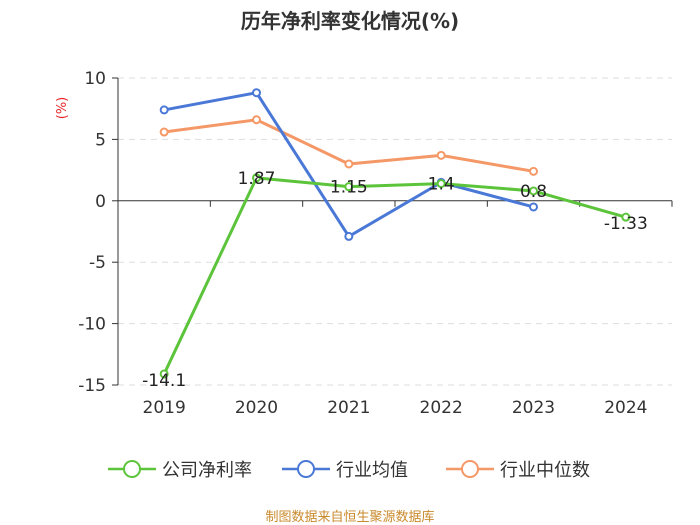  Describe the element at coordinates (625, 408) in the screenshot. I see `x-tick-label: 2024` at that location.